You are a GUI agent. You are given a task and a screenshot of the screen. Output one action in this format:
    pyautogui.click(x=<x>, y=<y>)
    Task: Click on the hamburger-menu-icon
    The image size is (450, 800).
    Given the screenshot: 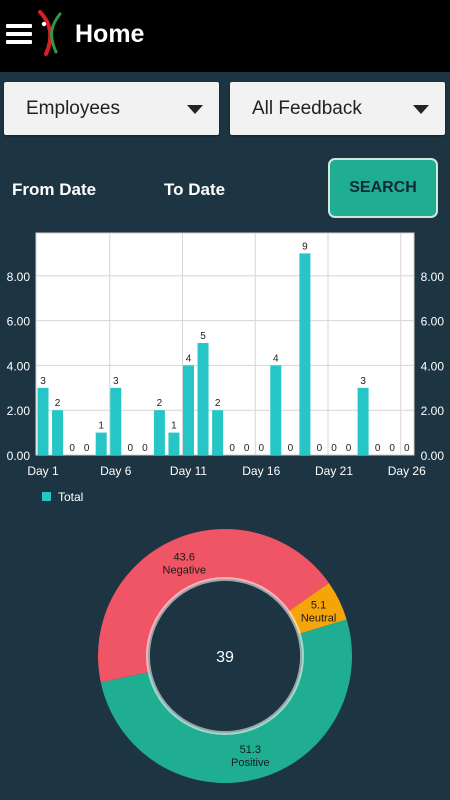 What is the action you would take?
    pyautogui.click(x=19, y=34)
    